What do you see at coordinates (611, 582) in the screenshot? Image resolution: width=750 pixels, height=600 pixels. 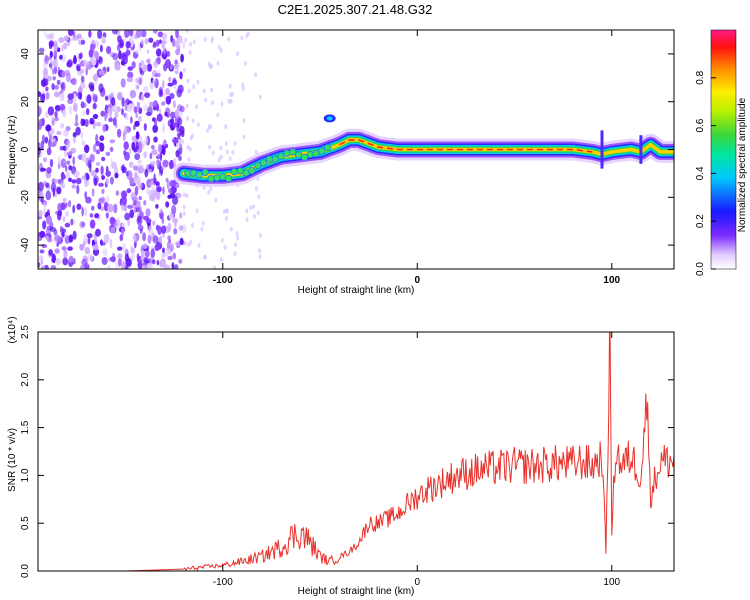 I see `x-tick-label: 100` at bounding box center [611, 582].